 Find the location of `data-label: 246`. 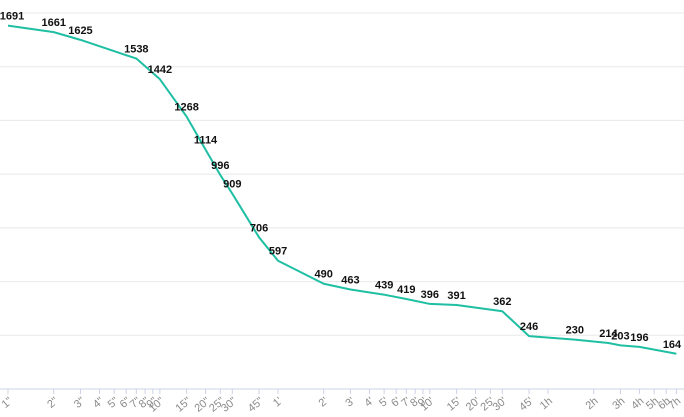

data-label: 246 is located at coordinates (529, 327).